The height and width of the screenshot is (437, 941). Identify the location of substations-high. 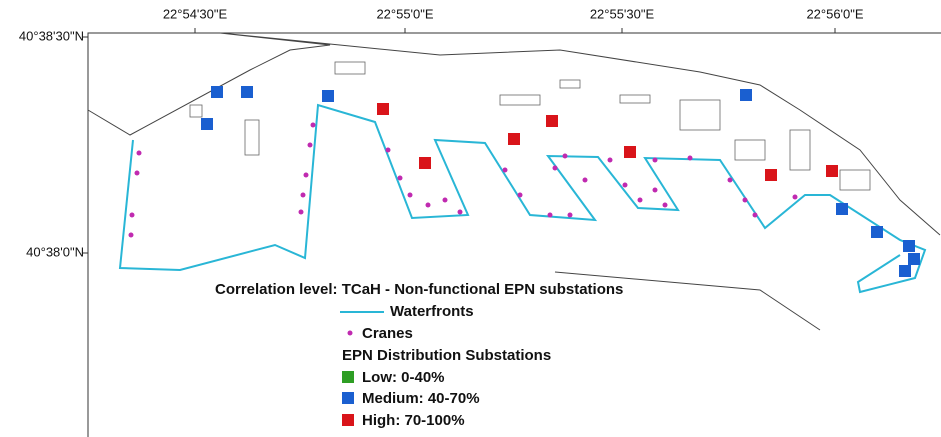
(607, 142).